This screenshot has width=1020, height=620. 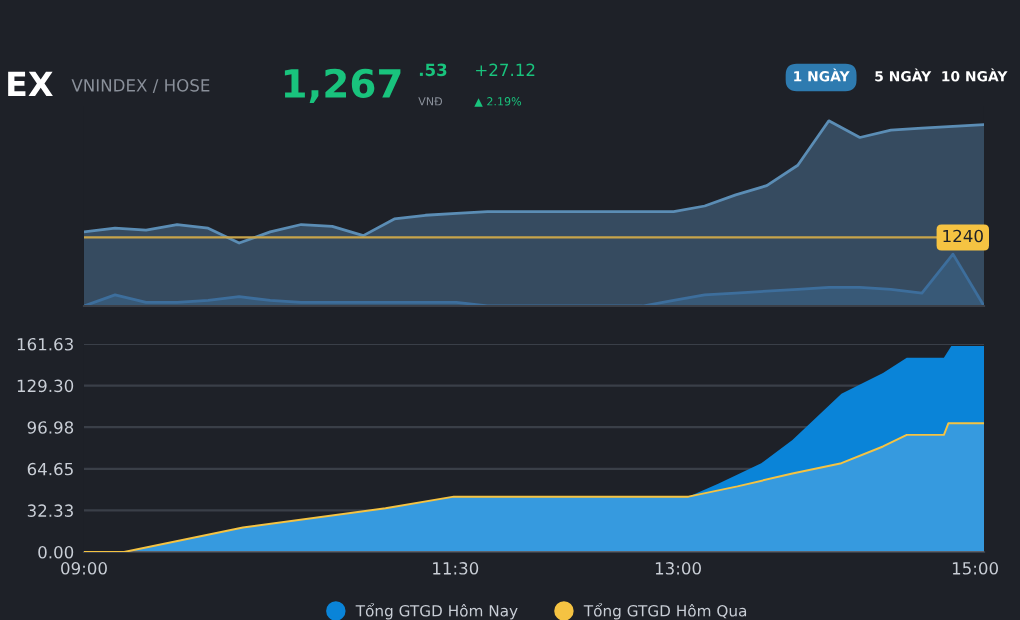 What do you see at coordinates (963, 236) in the screenshot?
I see `annotation: 1240` at bounding box center [963, 236].